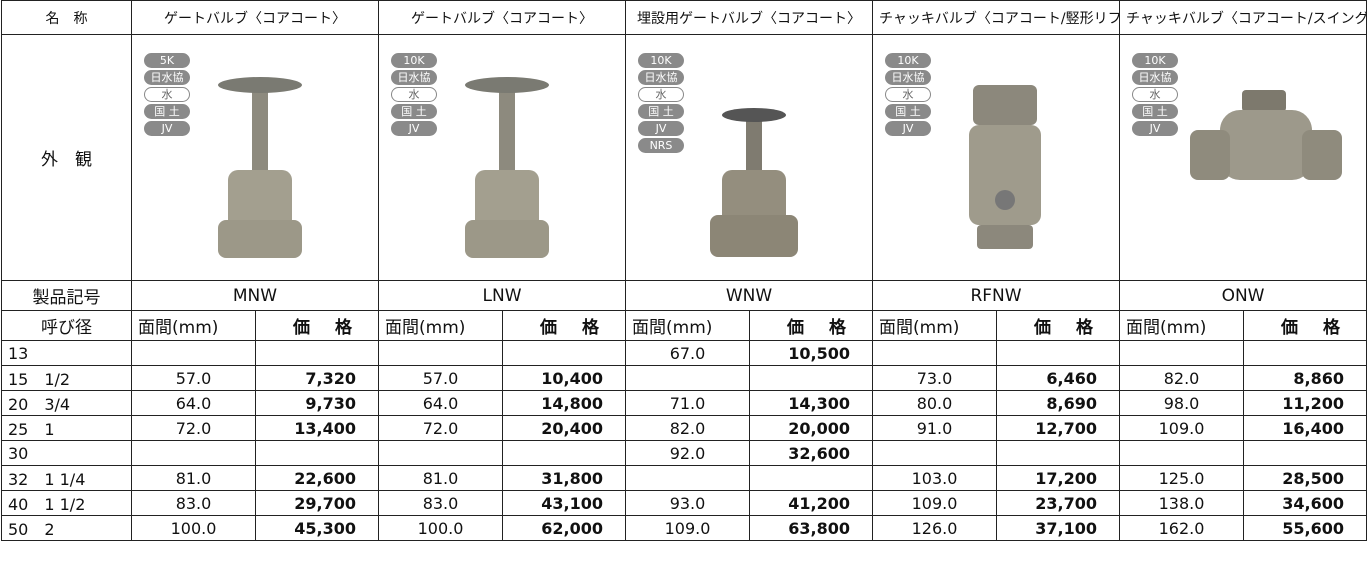 The height and width of the screenshot is (586, 1368). I want to click on price: 20,000, so click(811, 428).